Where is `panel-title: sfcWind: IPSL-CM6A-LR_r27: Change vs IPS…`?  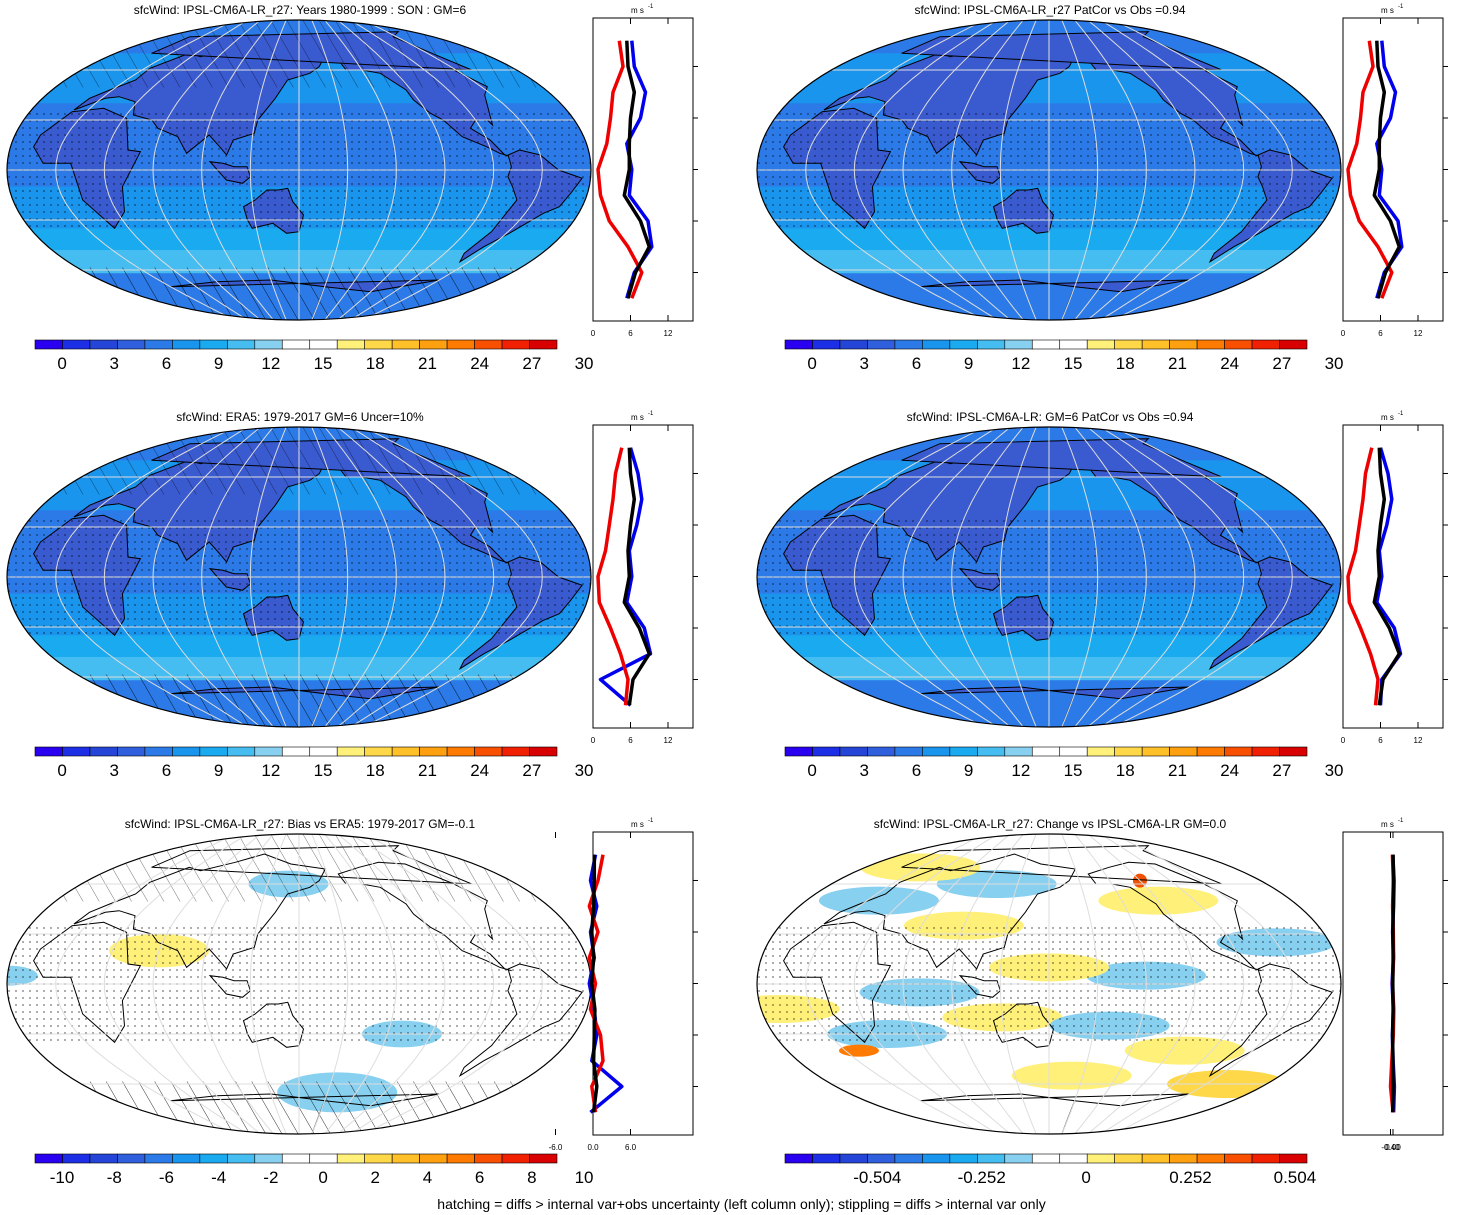
panel-title: sfcWind: IPSL-CM6A-LR_r27: Change vs IPS… is located at coordinates (1050, 824).